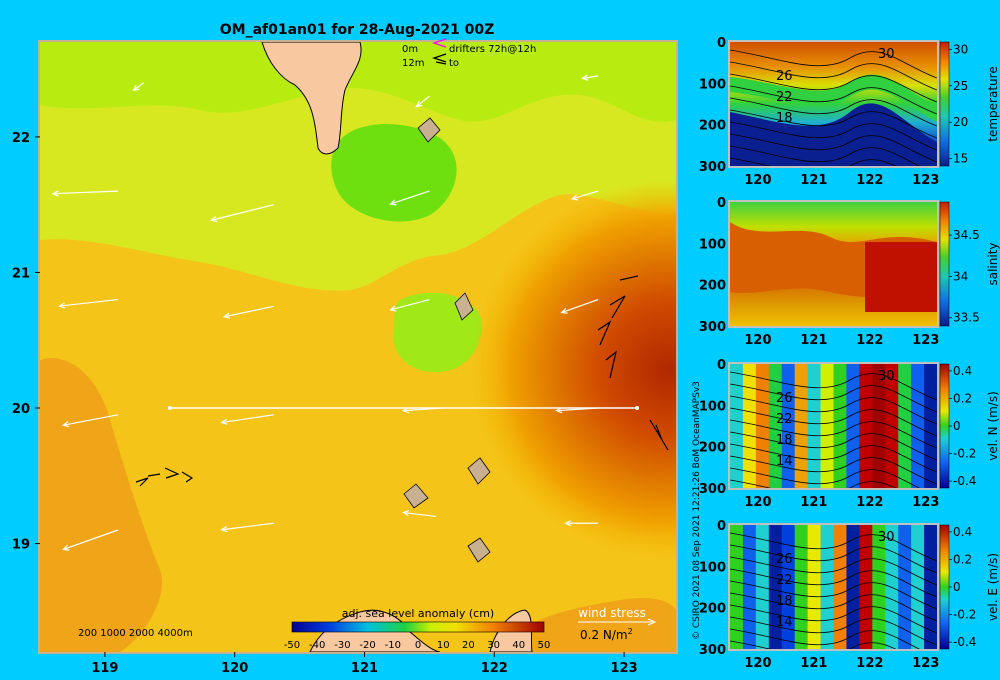 This screenshot has height=680, width=1000. I want to click on map-x-tick-label: 119, so click(104, 668).